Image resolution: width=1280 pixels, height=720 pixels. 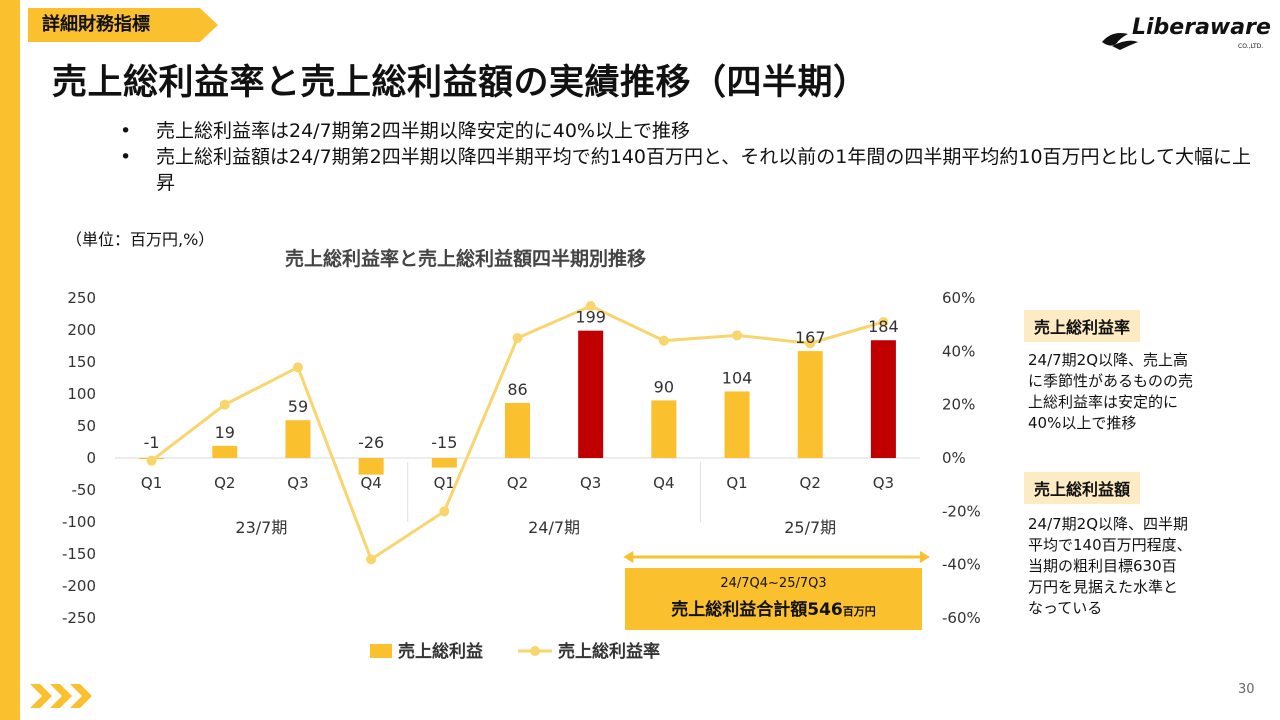 What do you see at coordinates (1246, 689) in the screenshot?
I see `page-number: 30` at bounding box center [1246, 689].